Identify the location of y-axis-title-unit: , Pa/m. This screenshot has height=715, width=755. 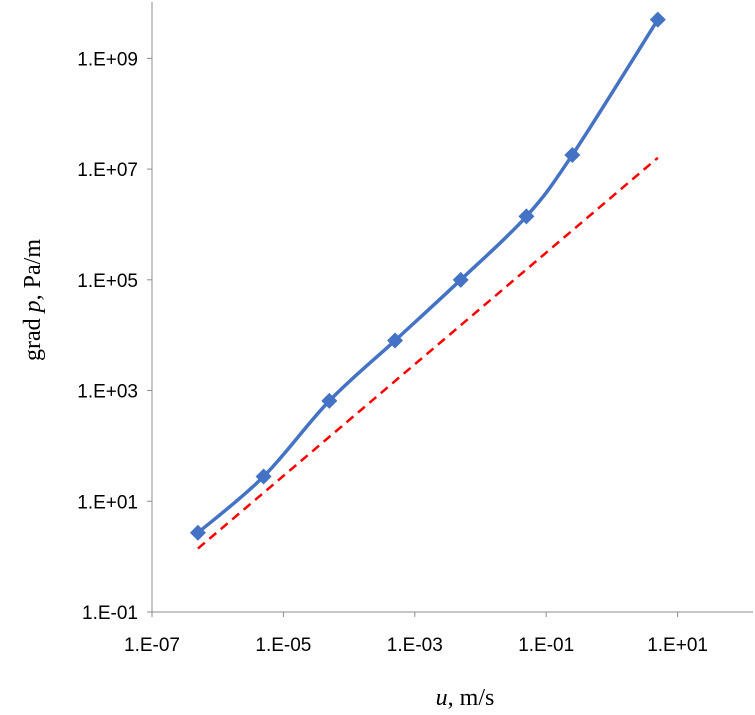
(33, 270).